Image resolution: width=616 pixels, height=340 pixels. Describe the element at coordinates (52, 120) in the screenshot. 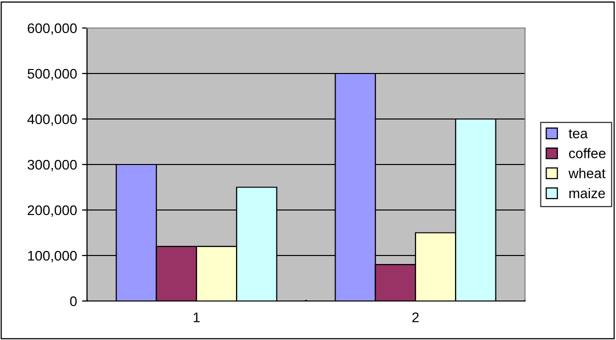

I see `y-tick-label: 400,000` at that location.